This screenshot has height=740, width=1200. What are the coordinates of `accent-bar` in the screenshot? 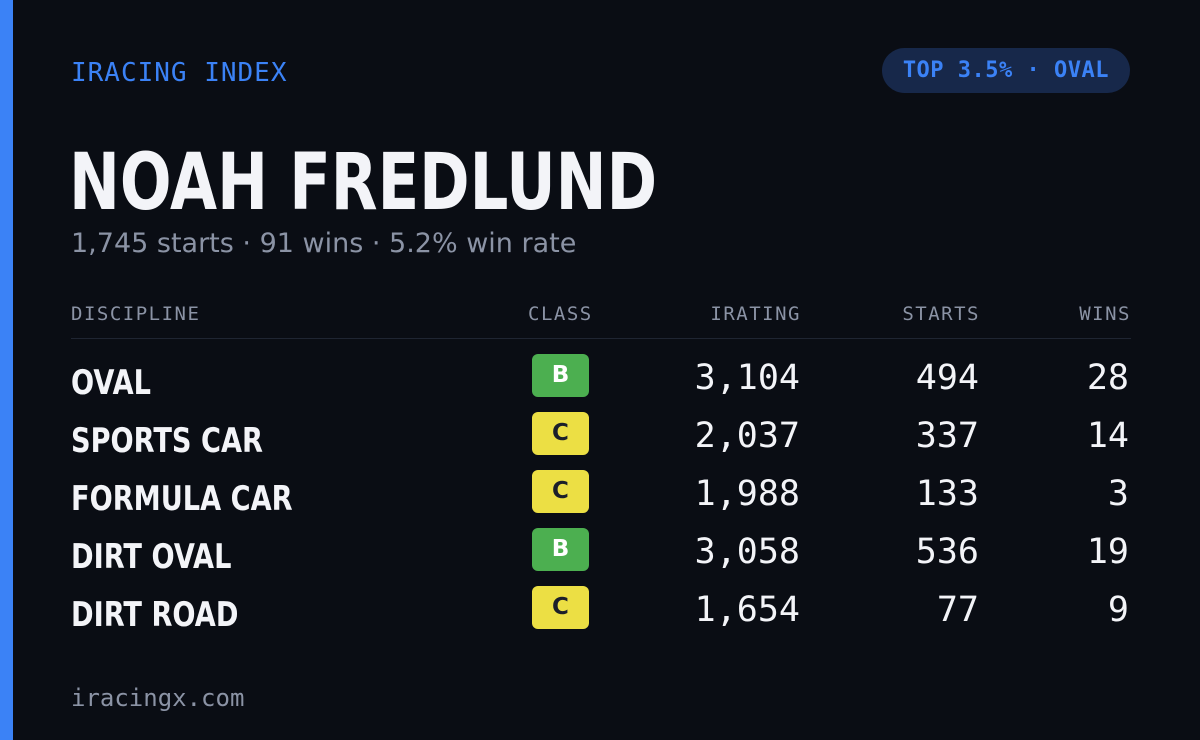 It's located at (6, 370).